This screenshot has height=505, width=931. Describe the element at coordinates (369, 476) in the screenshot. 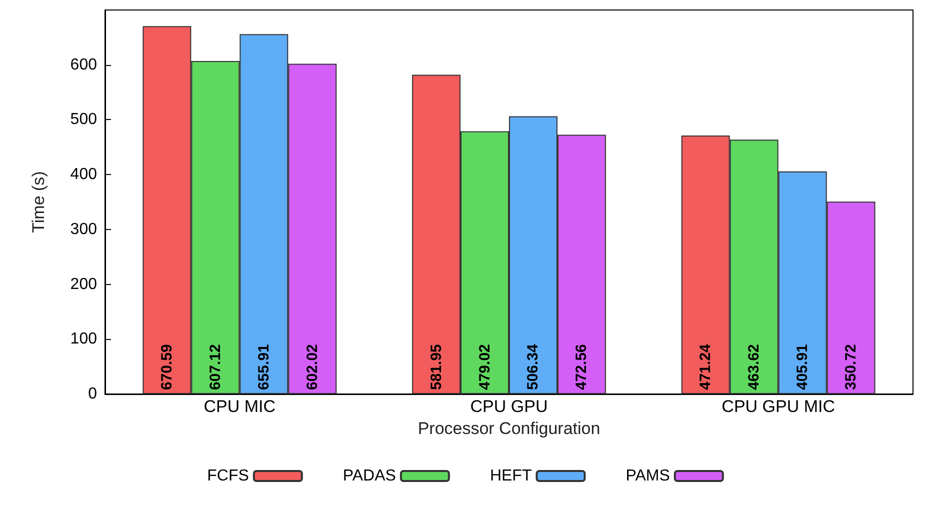

I see `legend-label: PADAS` at that location.